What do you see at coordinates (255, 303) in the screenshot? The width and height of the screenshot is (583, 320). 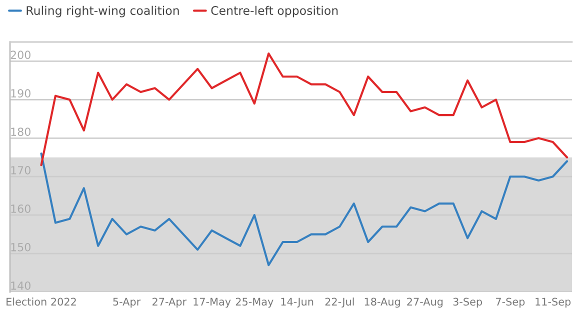 I see `x-tick-label: 25-May` at bounding box center [255, 303].